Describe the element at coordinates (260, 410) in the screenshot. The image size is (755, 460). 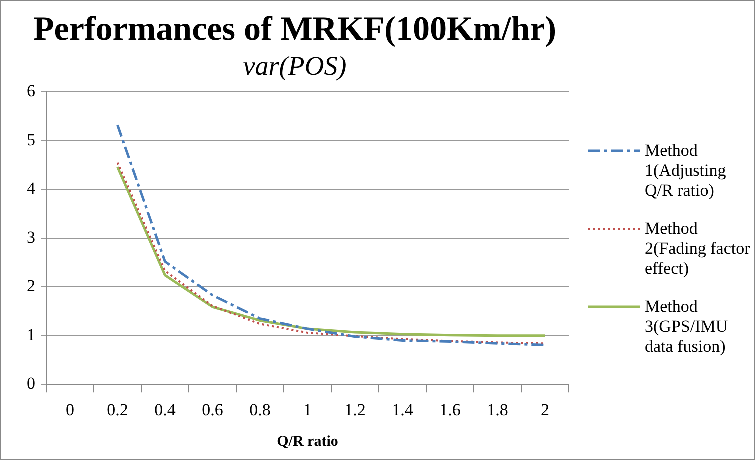
I see `x-tick-label: 0.8` at that location.